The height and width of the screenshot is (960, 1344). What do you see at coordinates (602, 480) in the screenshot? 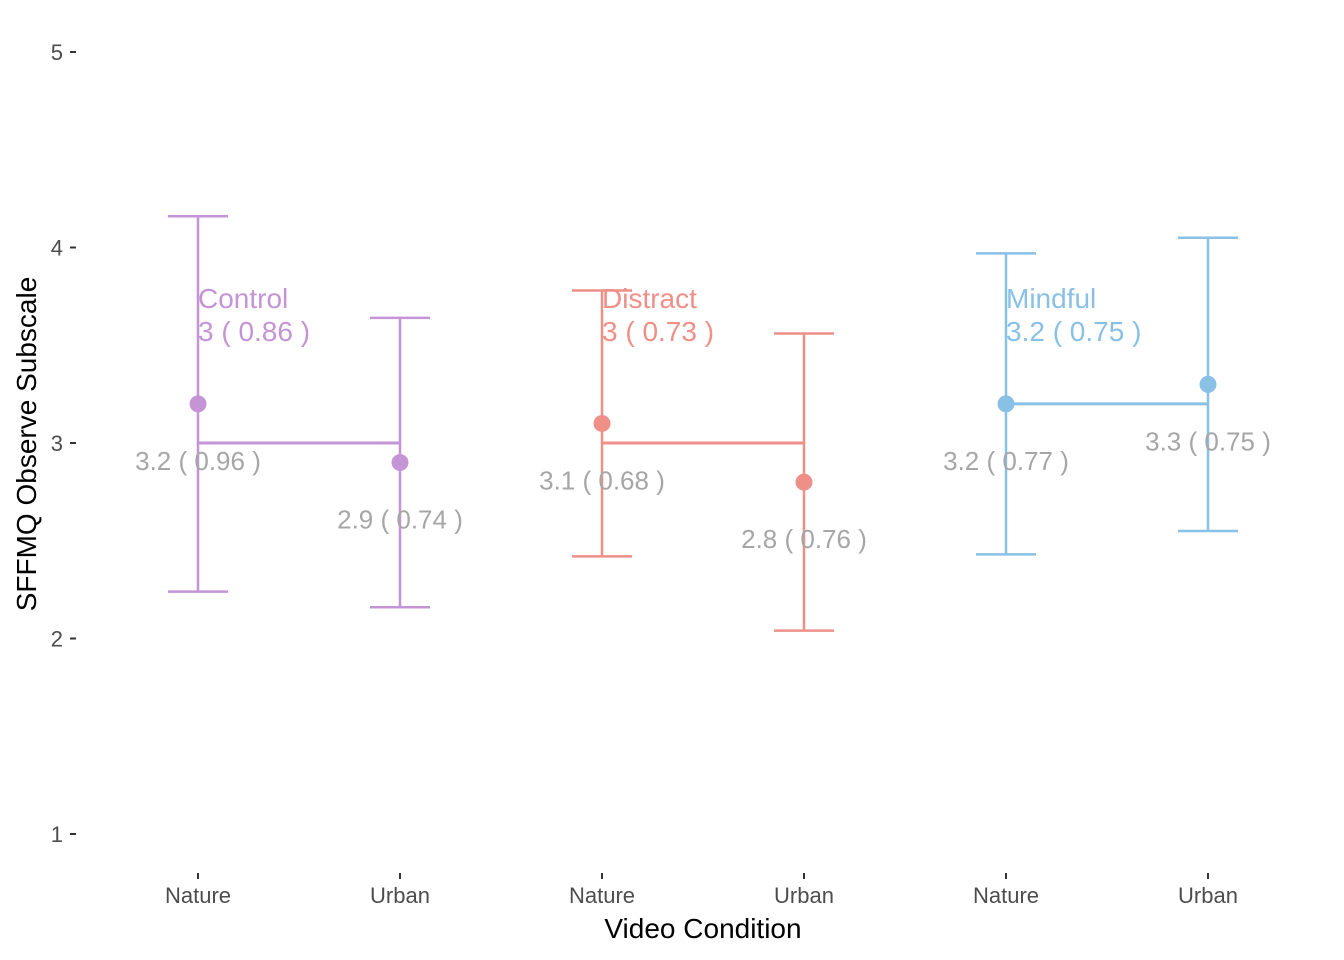
I see `point-value-label: 3.1 ( 0.68 )` at bounding box center [602, 480].